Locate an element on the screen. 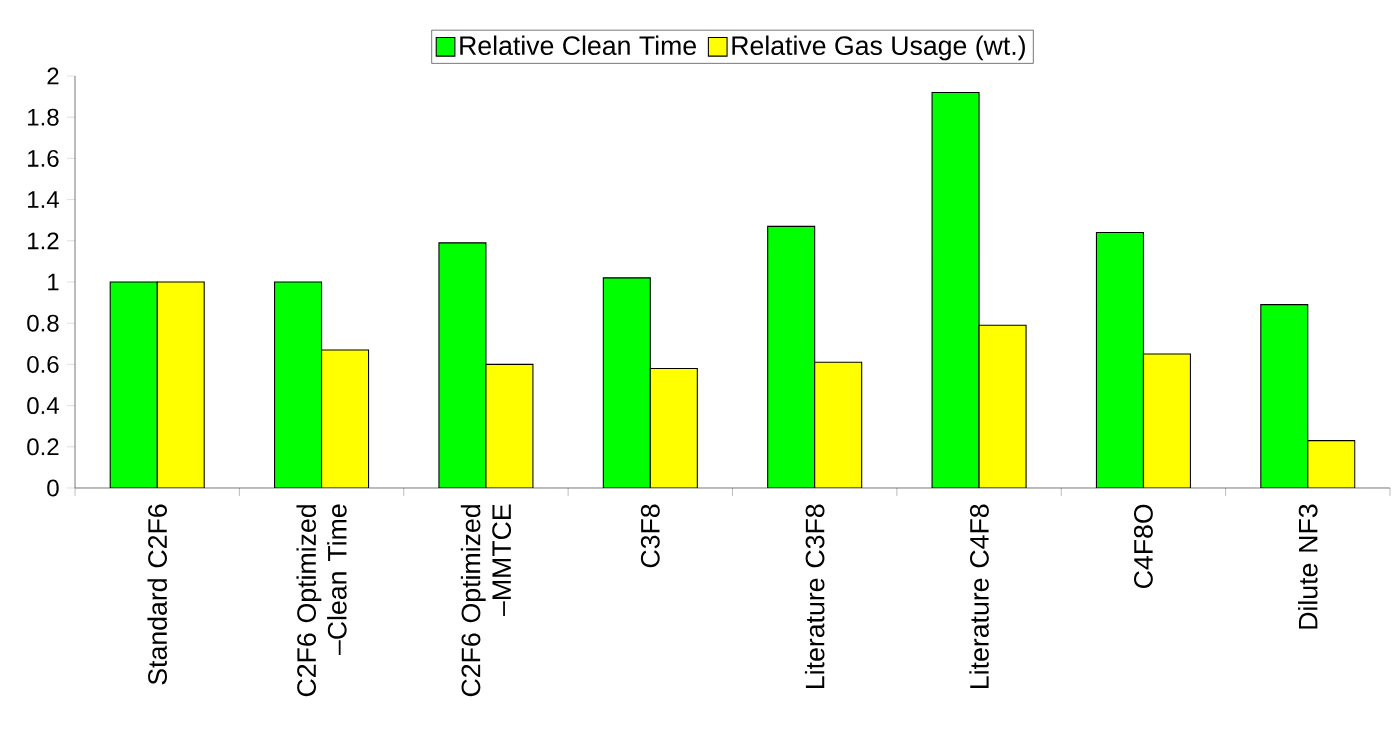 This screenshot has height=741, width=1396. x-tick-label: Literature C3F8 is located at coordinates (814, 596).